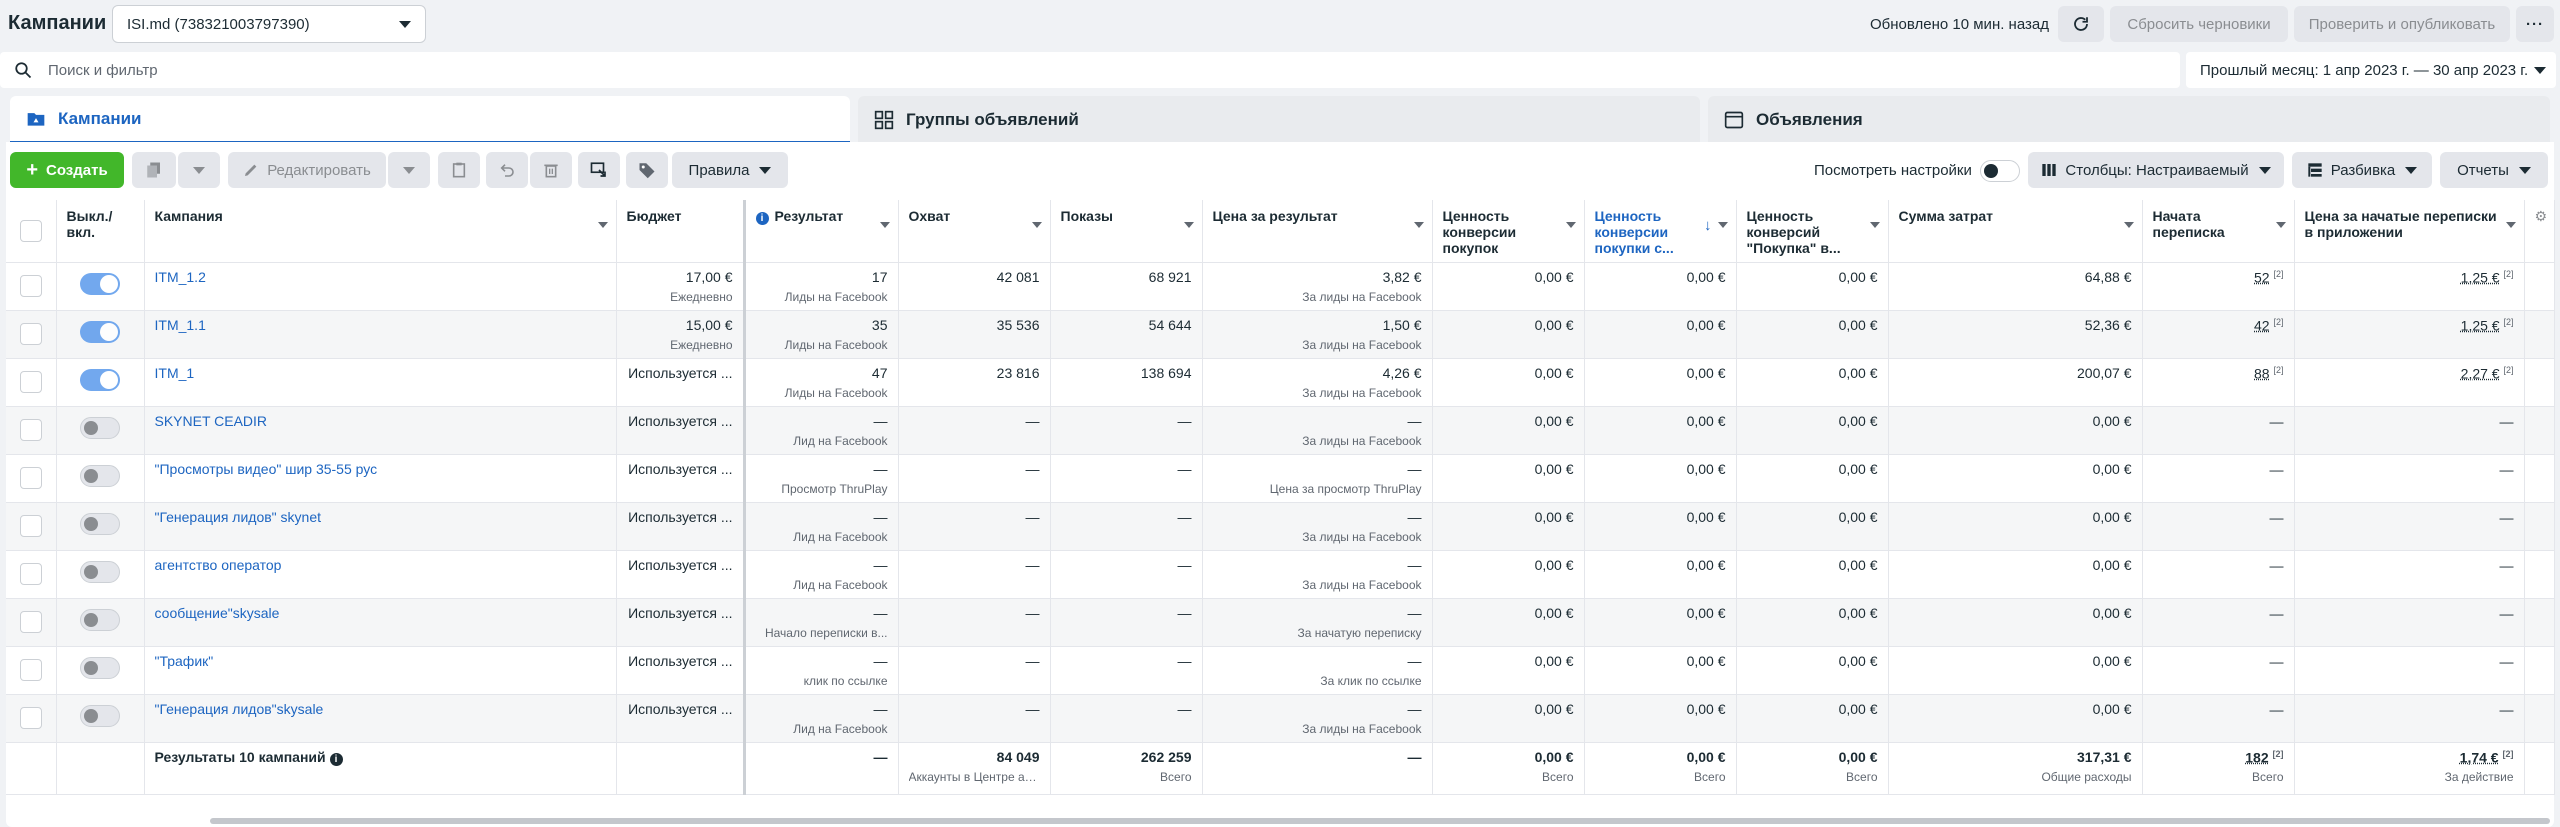  What do you see at coordinates (100, 231) in the screenshot?
I see `col-onoff: Выкл./ вкл.` at bounding box center [100, 231].